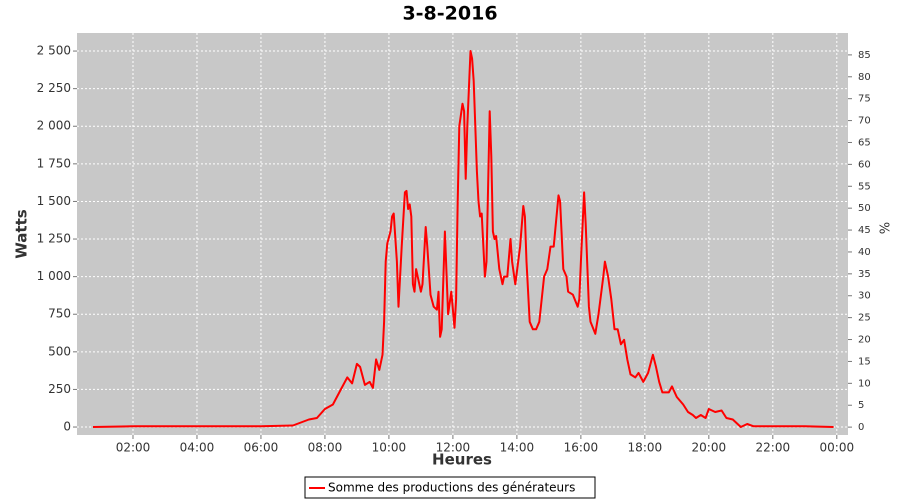 This screenshot has width=900, height=500. What do you see at coordinates (861, 405) in the screenshot?
I see `y2-tick-label: 5` at bounding box center [861, 405].